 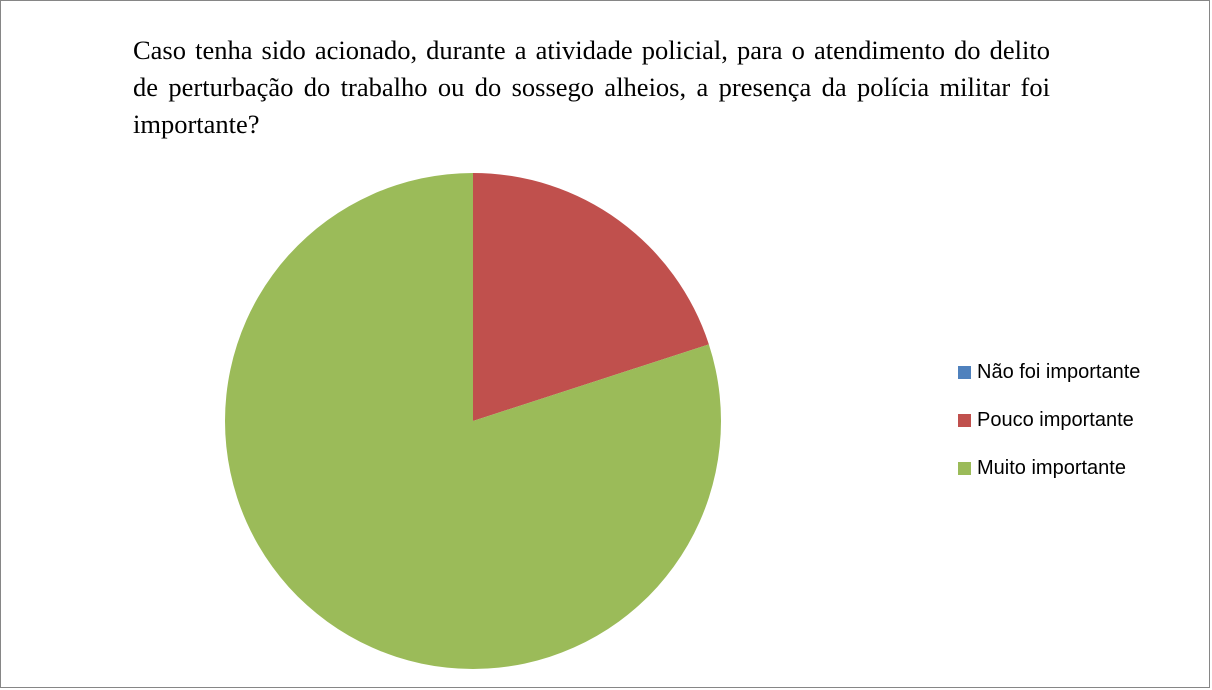 I want to click on legend-item-nao-foi-importante: Não foi importante, so click(x=1049, y=372).